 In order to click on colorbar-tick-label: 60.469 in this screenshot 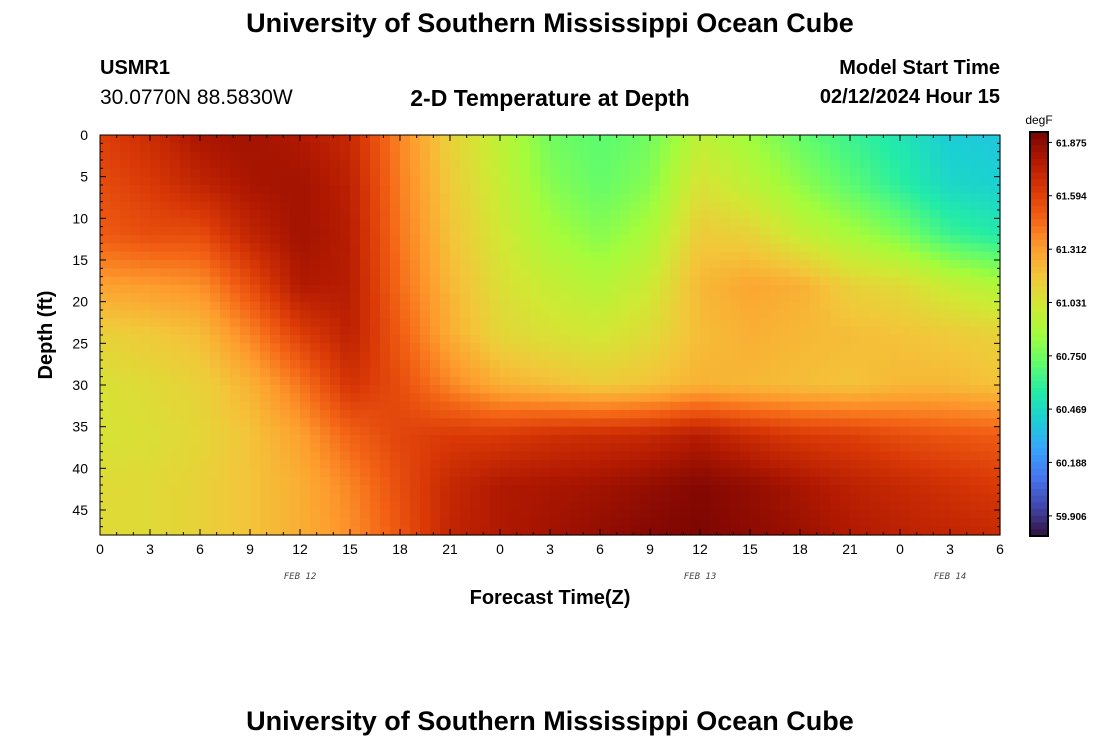, I will do `click(1071, 410)`.